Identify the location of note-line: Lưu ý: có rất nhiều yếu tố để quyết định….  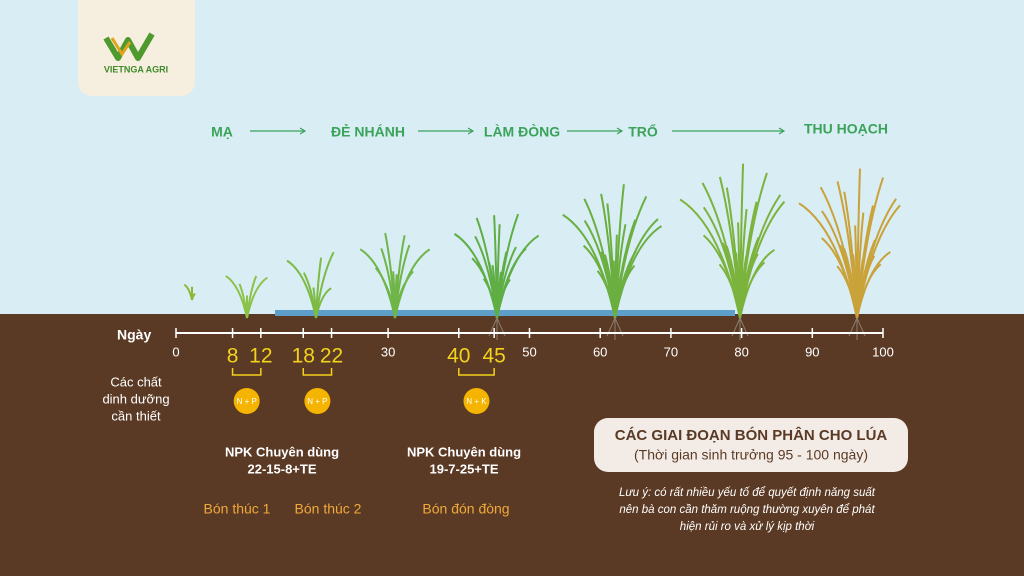
(747, 493).